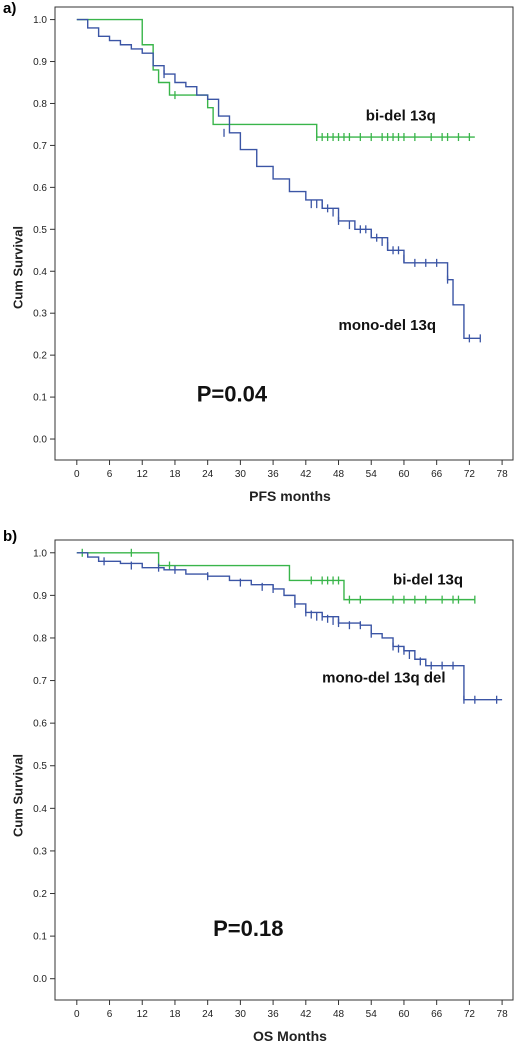 The height and width of the screenshot is (1048, 520). Describe the element at coordinates (248, 928) in the screenshot. I see `annotation: P=0.18` at that location.